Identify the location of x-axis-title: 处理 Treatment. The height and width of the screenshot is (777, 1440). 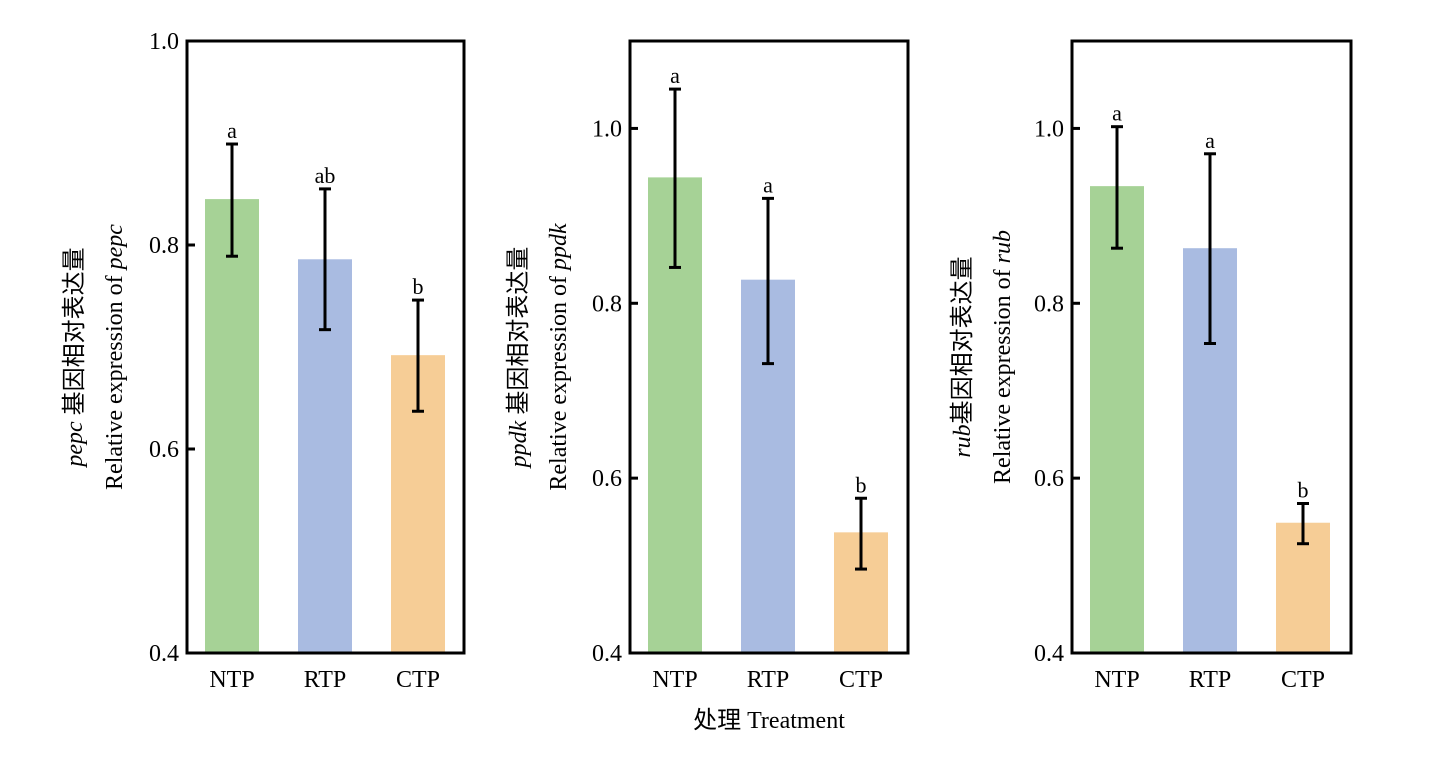
(769, 720).